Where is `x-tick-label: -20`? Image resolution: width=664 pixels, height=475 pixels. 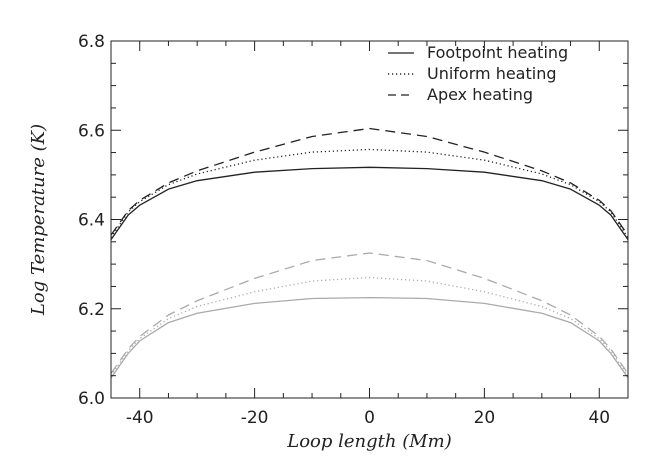 x-tick-label: -20 is located at coordinates (255, 418).